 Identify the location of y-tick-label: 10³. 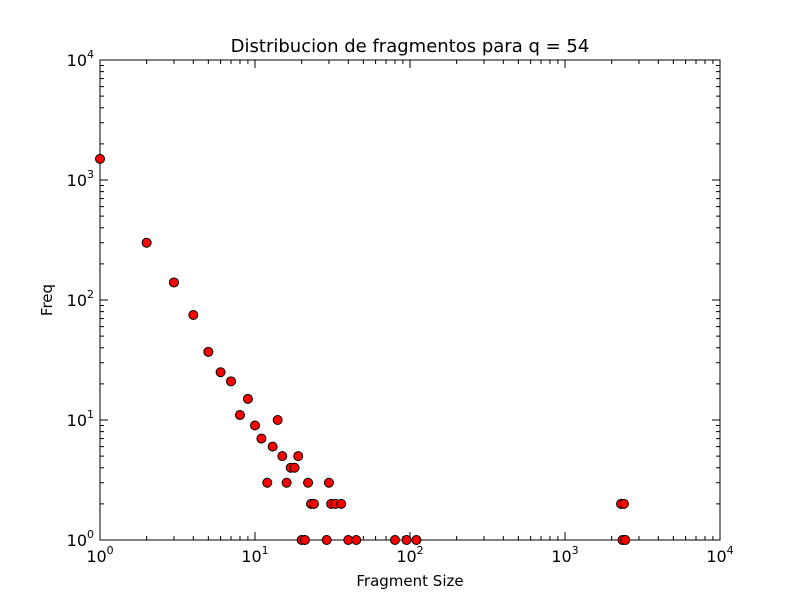
(80, 179).